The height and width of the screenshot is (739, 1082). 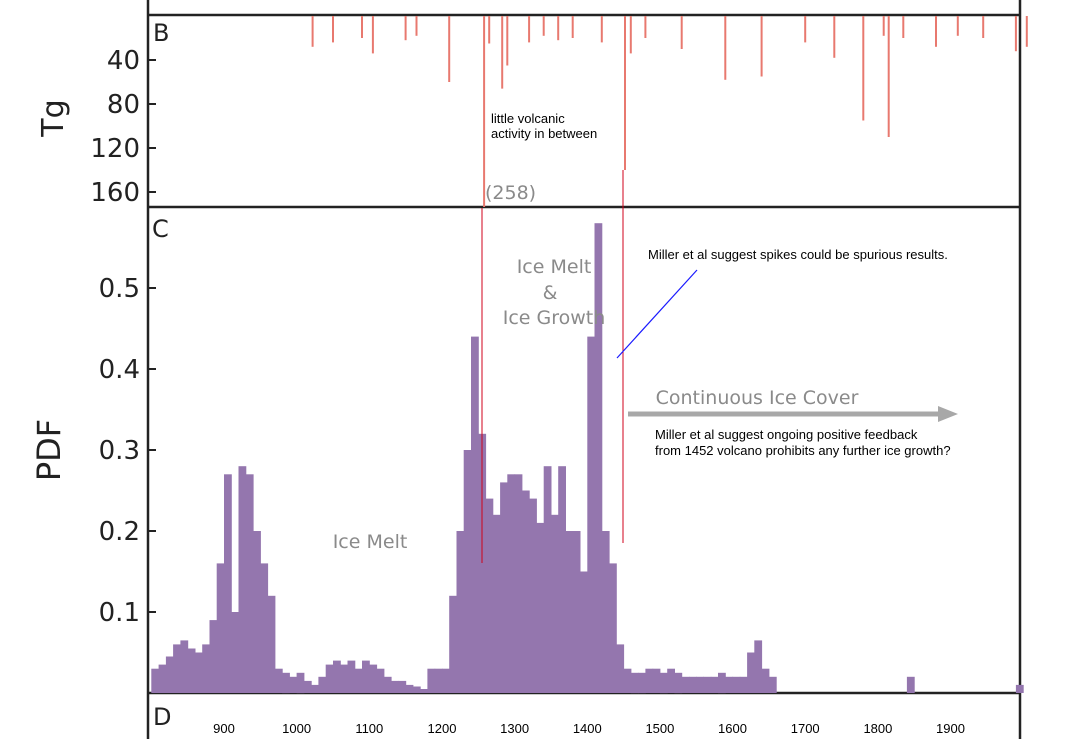 I want to click on label-ice-melt-top: Ice Melt, so click(x=554, y=267).